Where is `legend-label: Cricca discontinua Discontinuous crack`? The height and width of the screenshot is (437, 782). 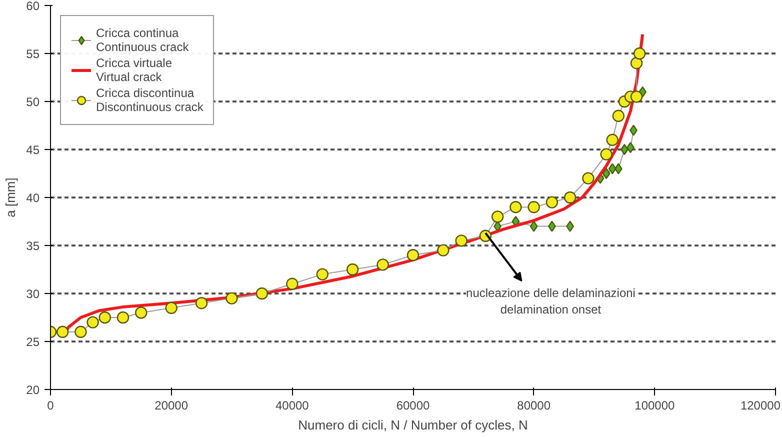
legend-label: Cricca discontinua Discontinuous crack is located at coordinates (150, 100).